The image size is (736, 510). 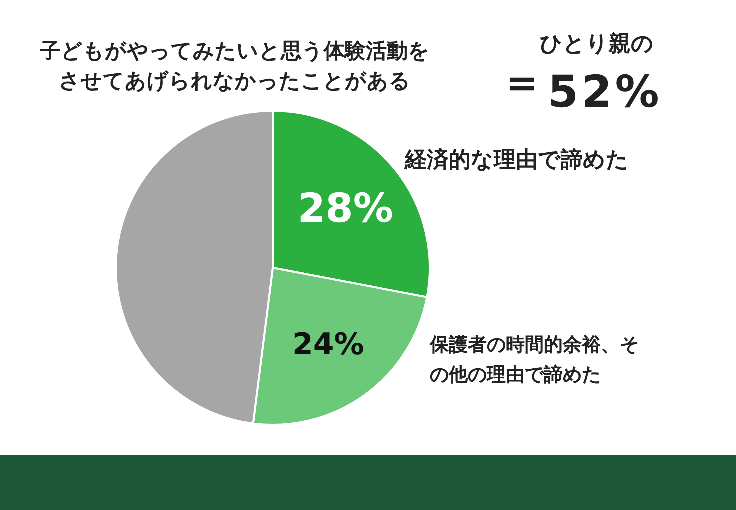 What do you see at coordinates (605, 93) in the screenshot?
I see `annotation: 52%` at bounding box center [605, 93].